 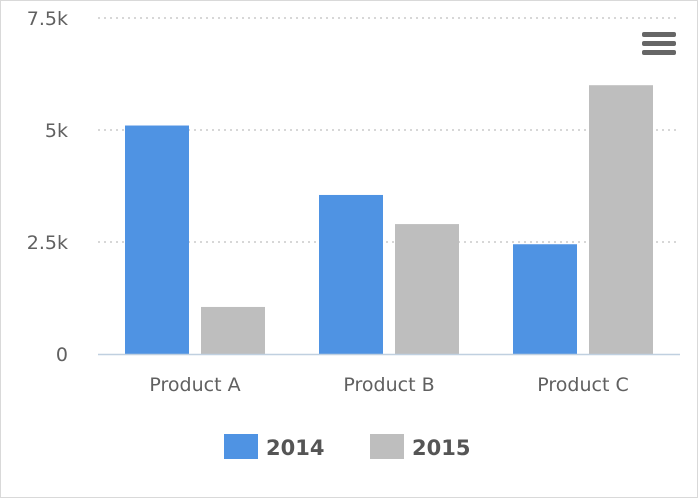 I want to click on legend-item-2015: 2015, so click(x=420, y=447).